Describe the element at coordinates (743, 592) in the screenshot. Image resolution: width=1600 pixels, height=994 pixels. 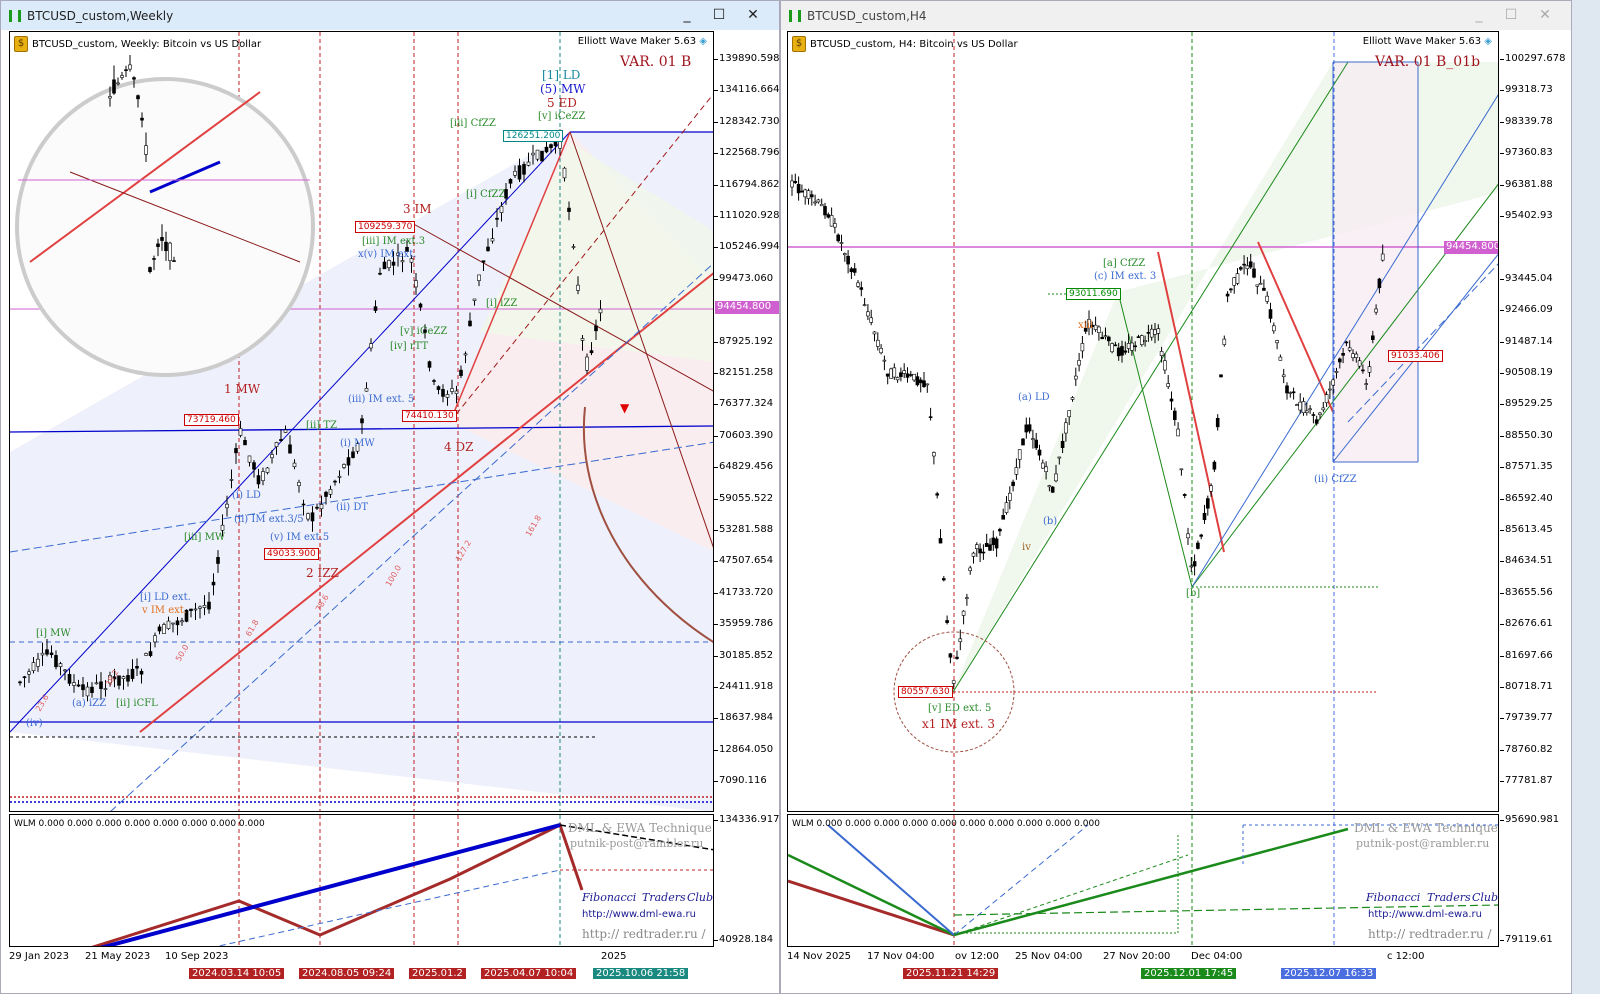
I see `price-axis-label: 41733.720` at that location.